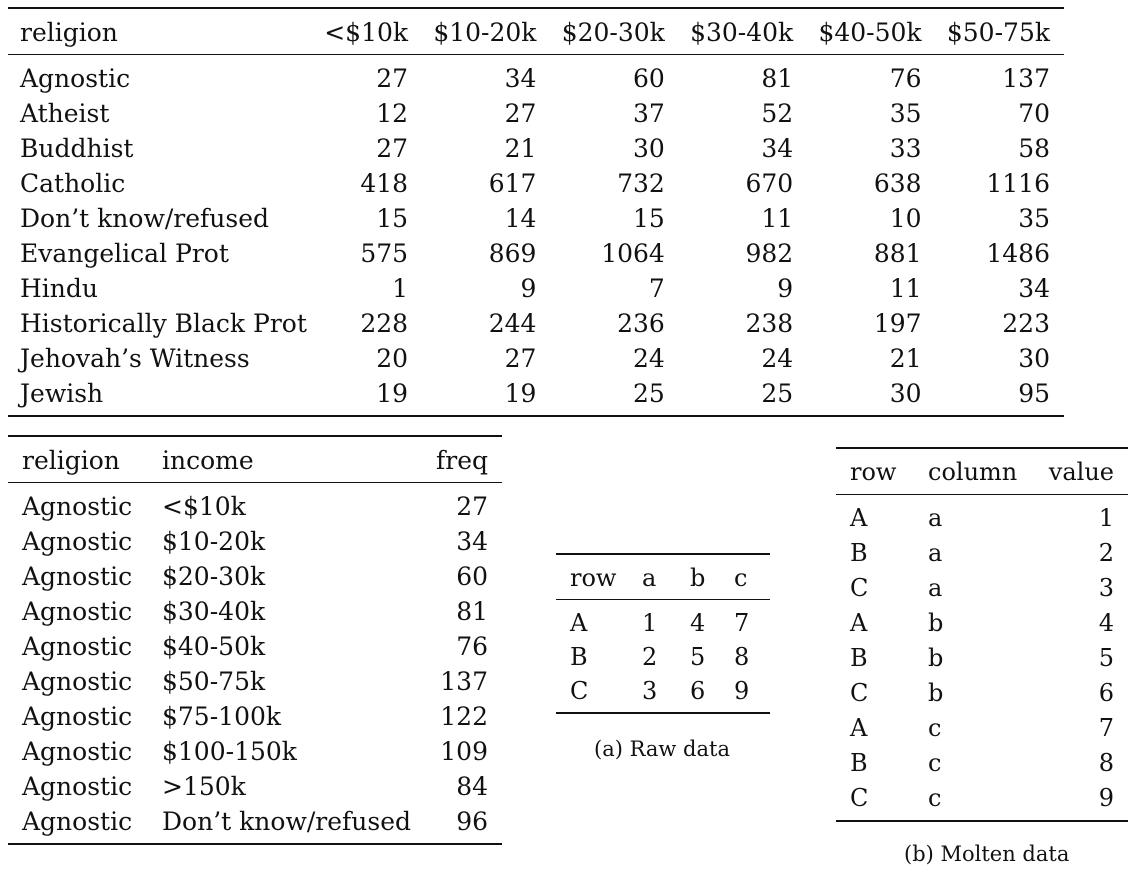  I want to click on table-cell: 12, so click(392, 113).